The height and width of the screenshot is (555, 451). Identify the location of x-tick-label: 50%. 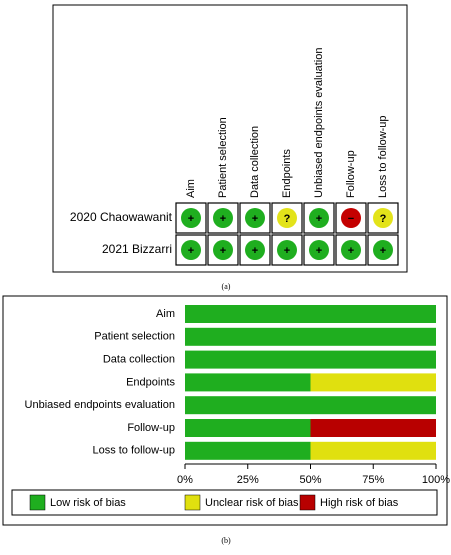
(310, 480).